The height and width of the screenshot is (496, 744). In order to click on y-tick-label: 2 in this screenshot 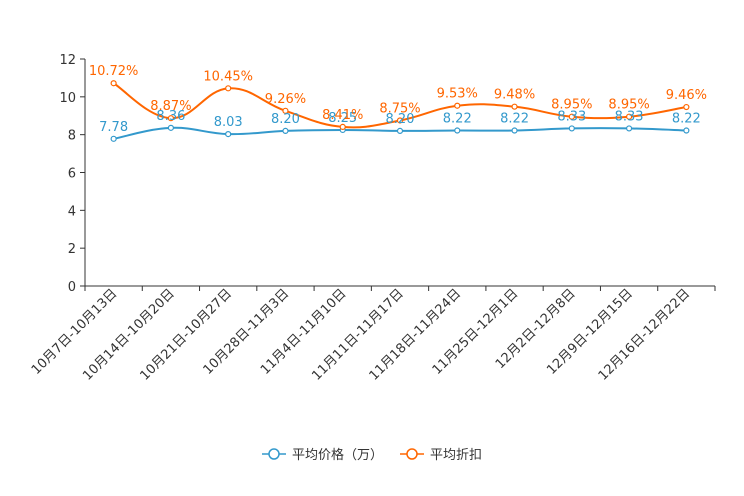, I will do `click(72, 249)`.